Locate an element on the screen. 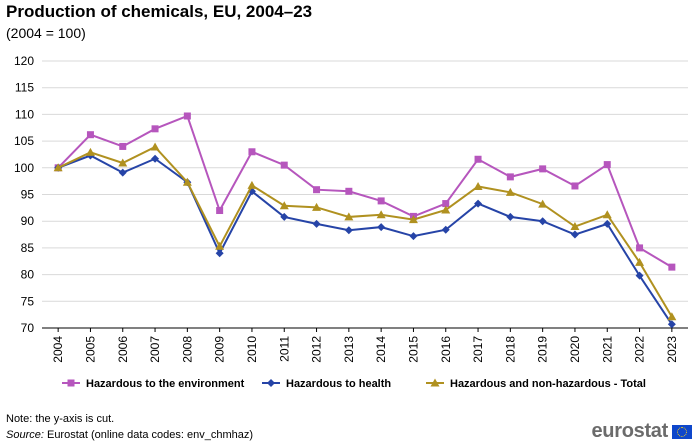 This screenshot has width=700, height=447. y-tick-label: 105 is located at coordinates (24, 141).